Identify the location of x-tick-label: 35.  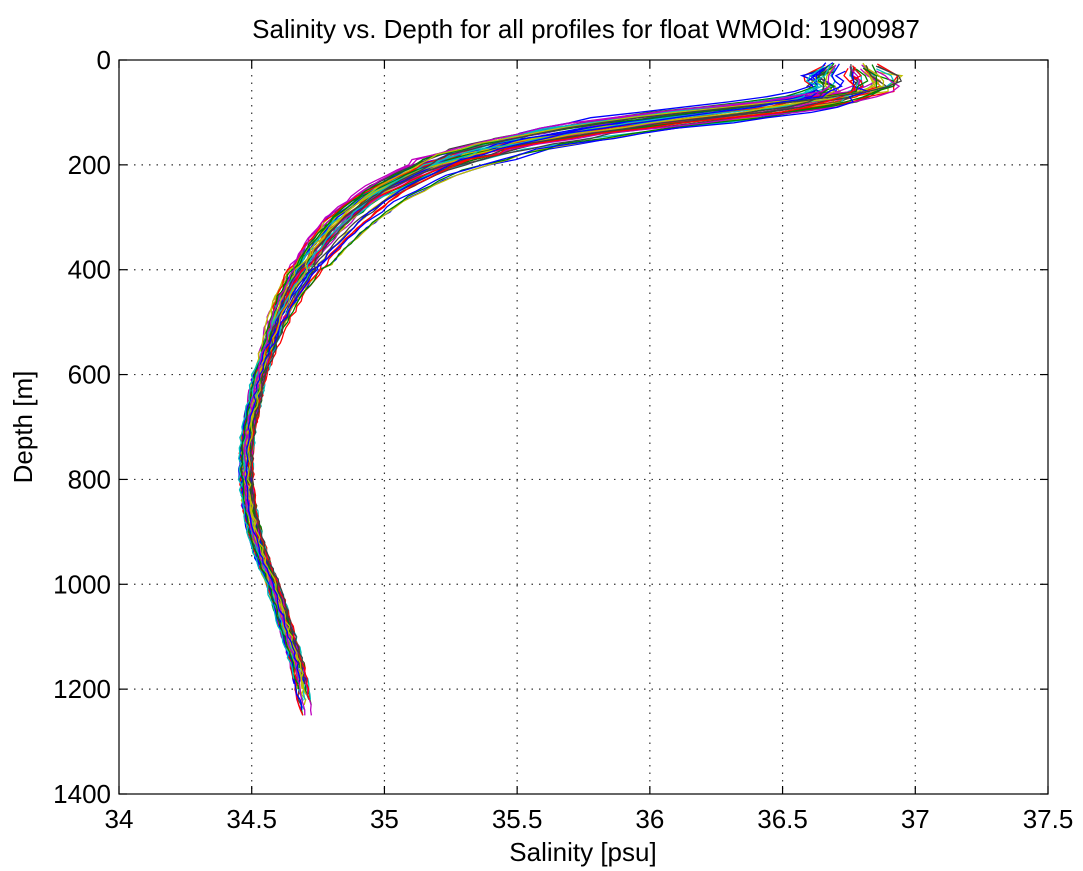
(384, 819).